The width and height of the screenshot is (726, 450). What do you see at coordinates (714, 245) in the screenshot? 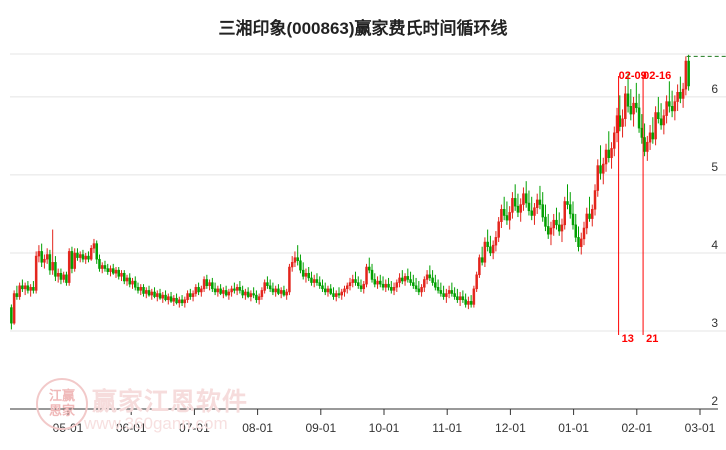
I see `y-tick-label-4: 4` at bounding box center [714, 245].